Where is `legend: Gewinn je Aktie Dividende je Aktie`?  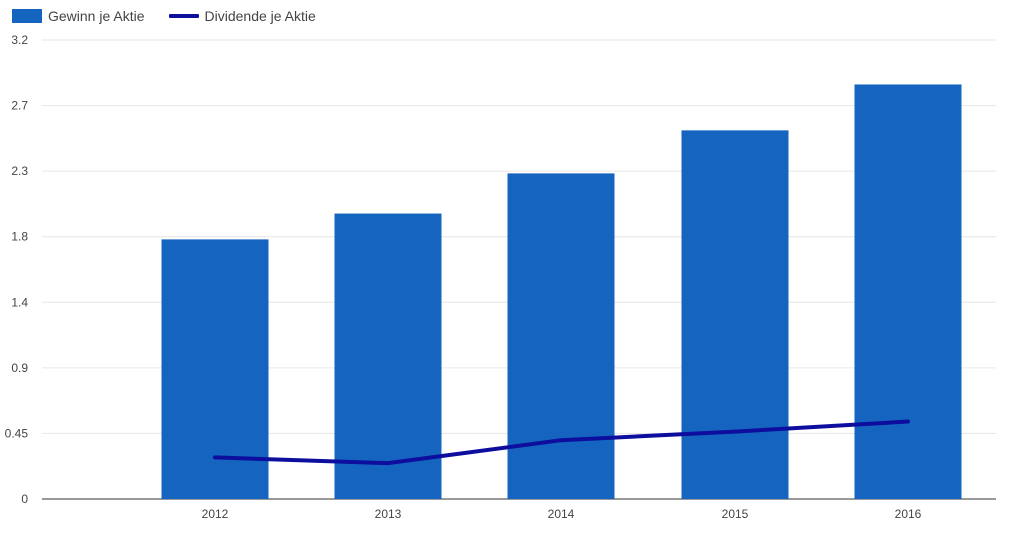 legend: Gewinn je Aktie Dividende je Aktie is located at coordinates (176, 16).